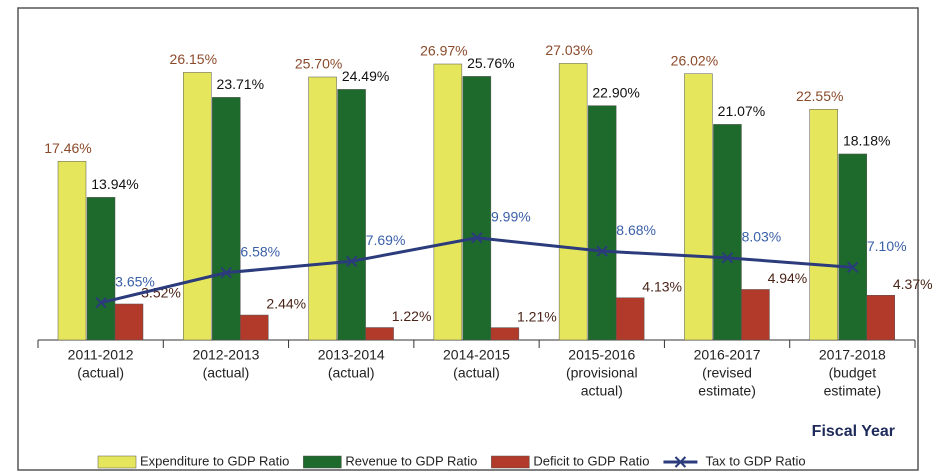 Image resolution: width=936 pixels, height=474 pixels. I want to click on data-label: 26.97%, so click(443, 51).